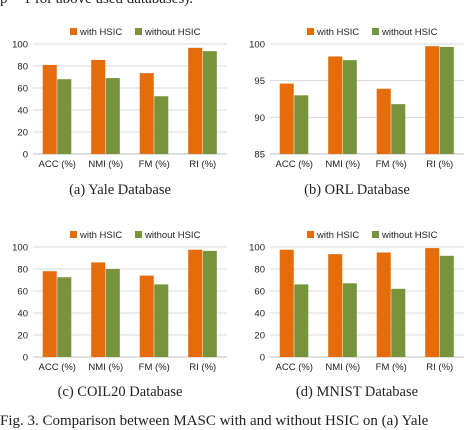 The width and height of the screenshot is (474, 430). What do you see at coordinates (259, 81) in the screenshot?
I see `y-tick-label: 95` at bounding box center [259, 81].